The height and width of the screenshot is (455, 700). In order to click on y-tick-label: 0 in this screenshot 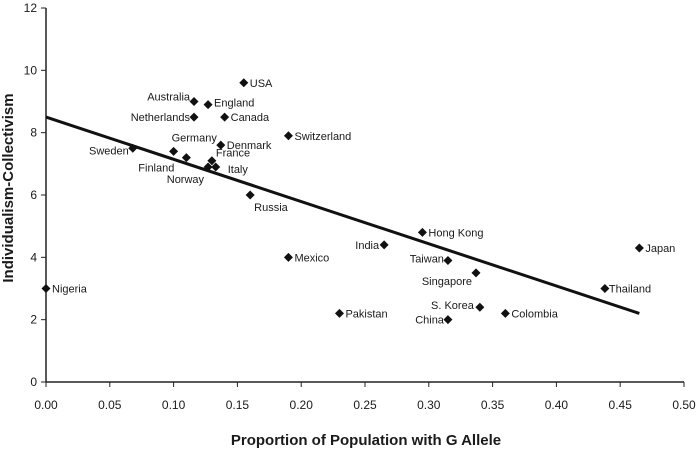, I will do `click(33, 382)`.